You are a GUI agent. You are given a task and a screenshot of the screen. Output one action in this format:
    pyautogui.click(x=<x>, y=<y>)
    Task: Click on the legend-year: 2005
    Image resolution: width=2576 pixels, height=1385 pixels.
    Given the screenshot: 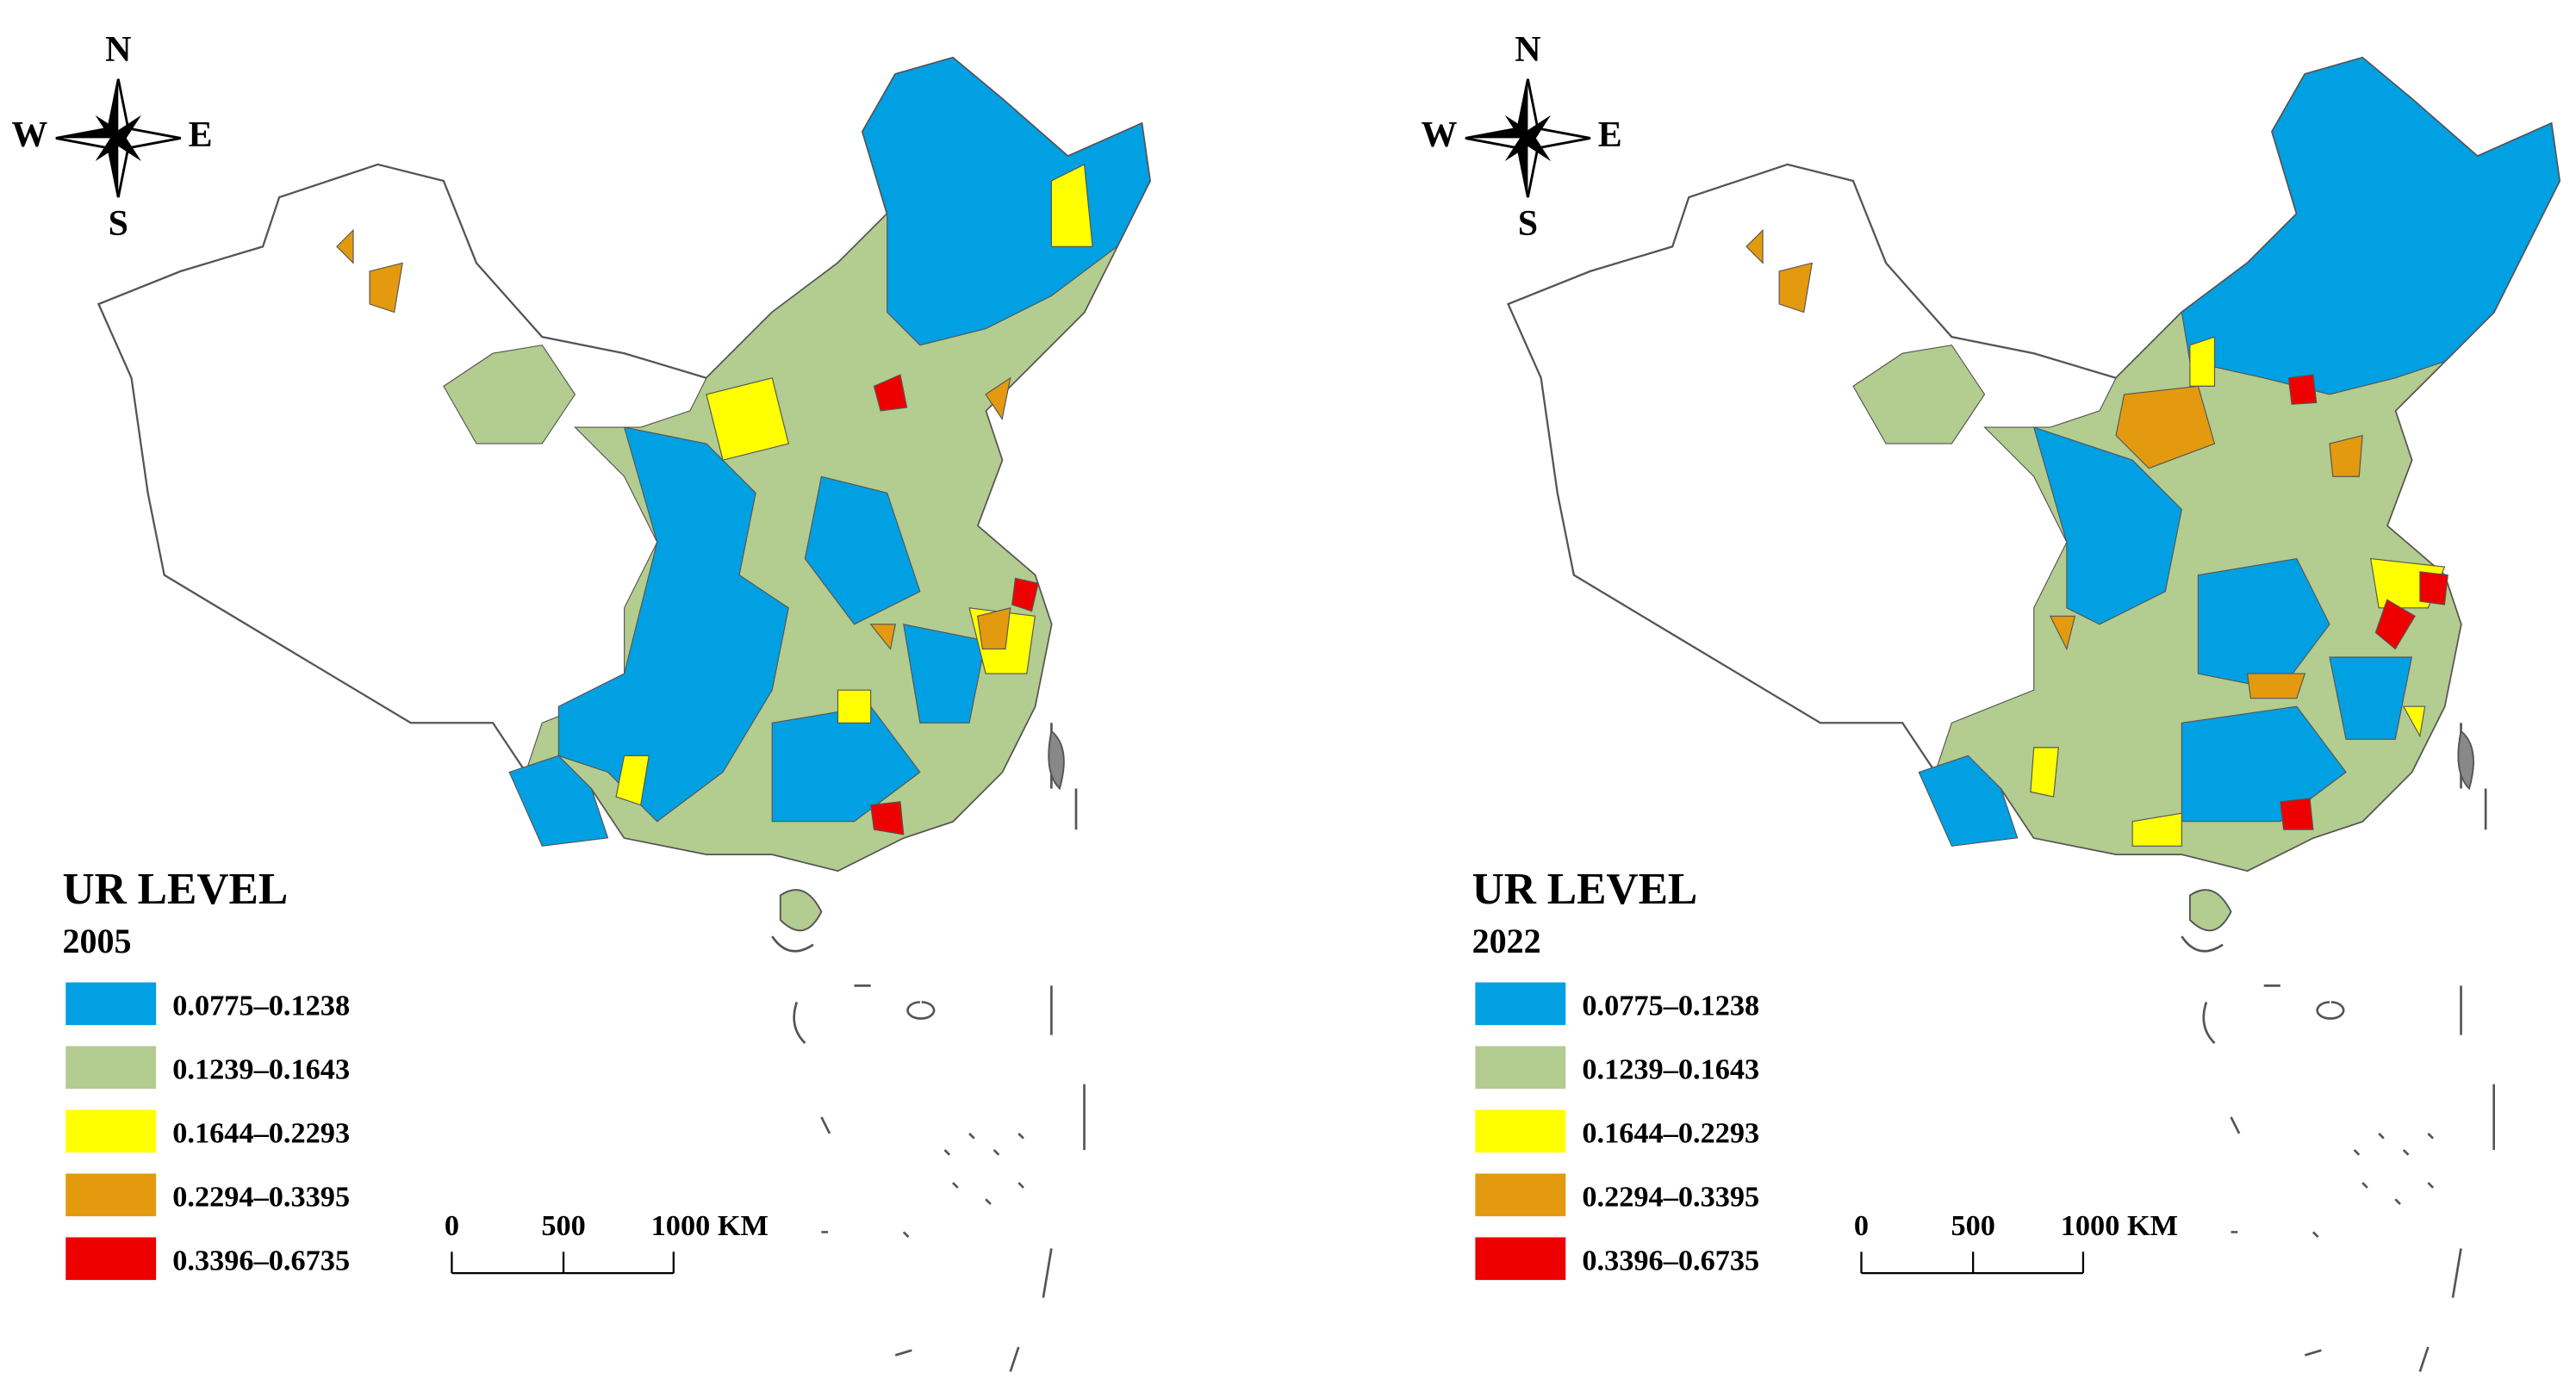 What is the action you would take?
    pyautogui.click(x=97, y=941)
    